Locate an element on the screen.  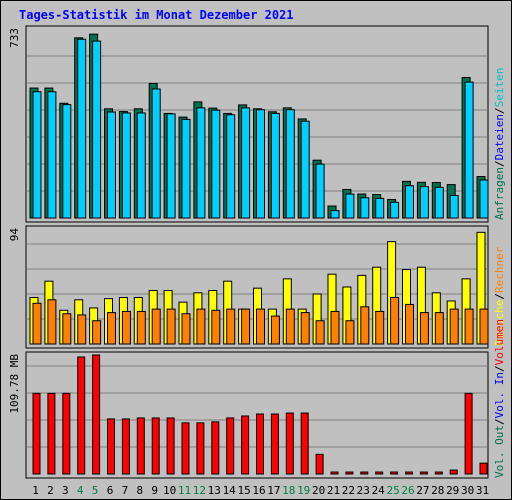
x-tick-label-12: 12 is located at coordinates (199, 490).